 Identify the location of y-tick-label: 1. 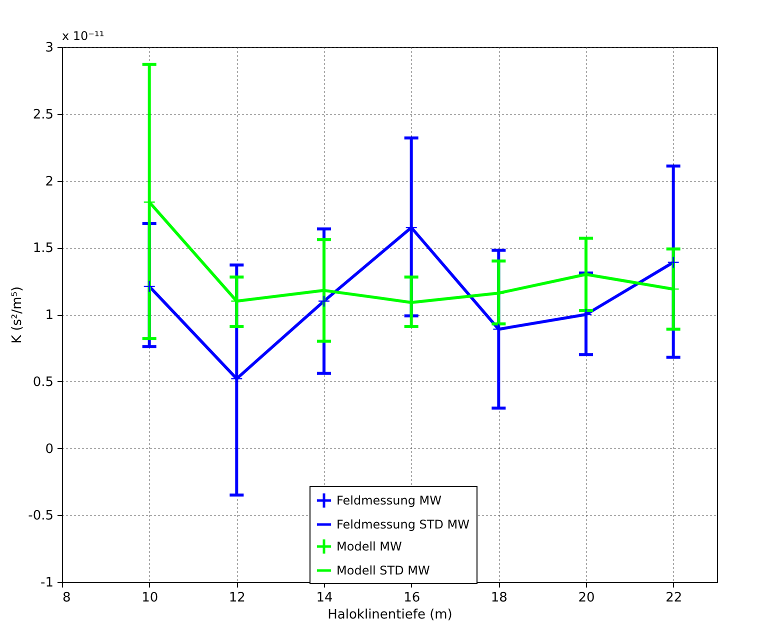
(49, 315).